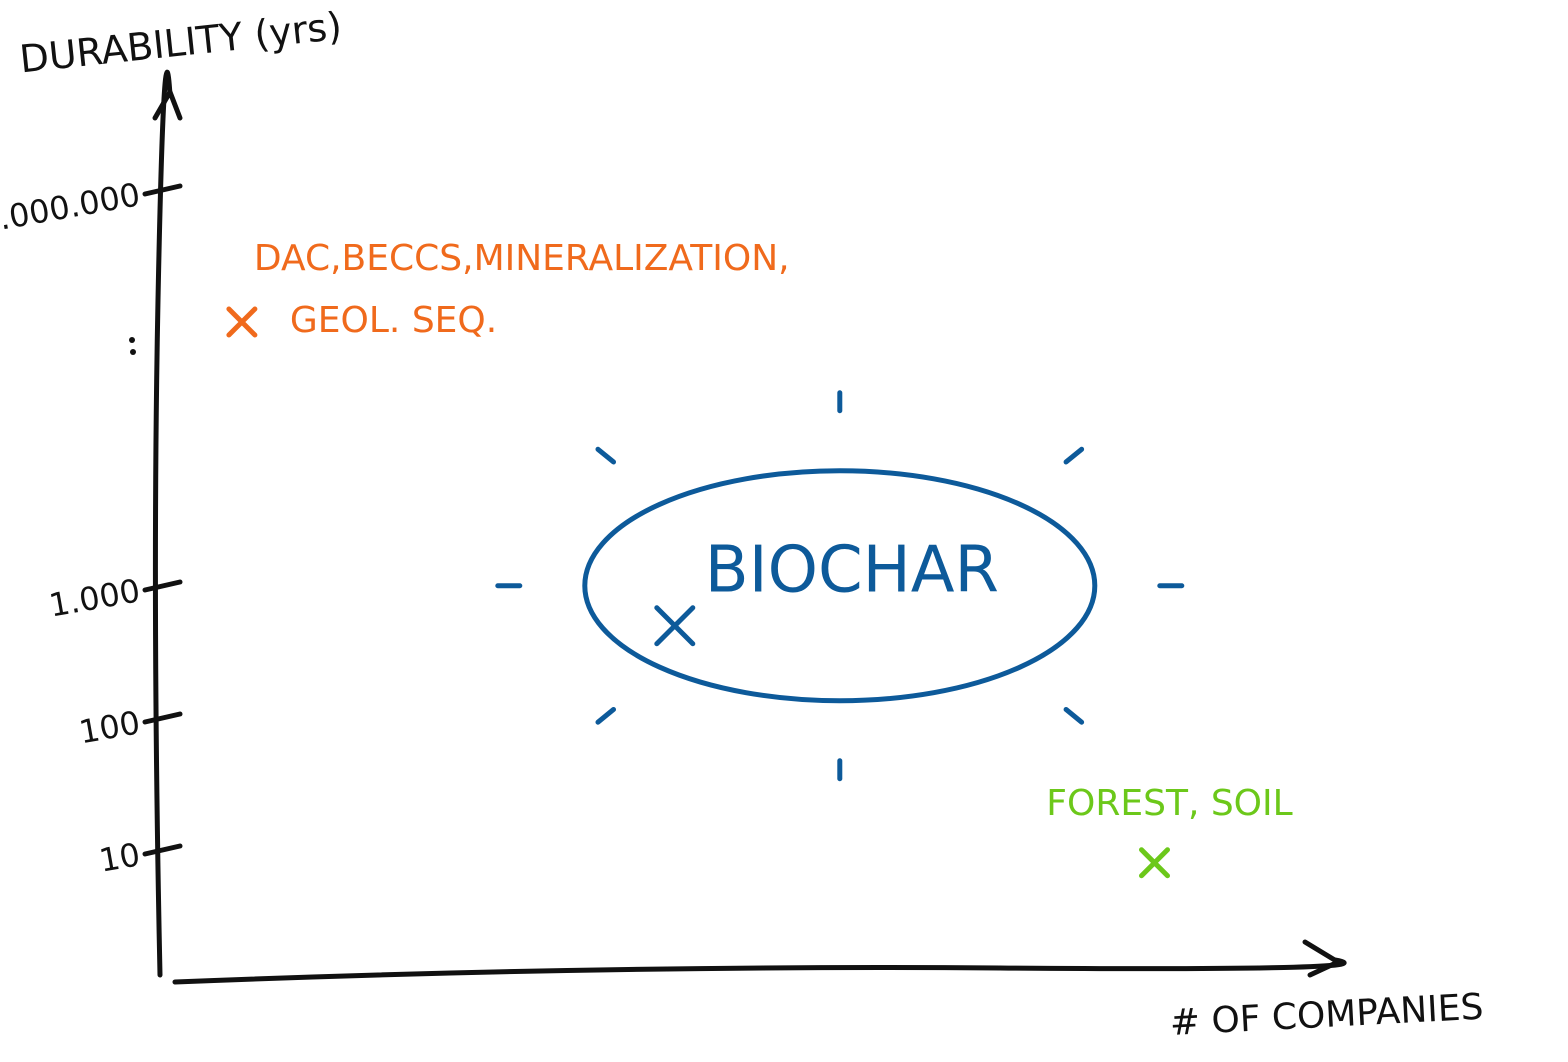 This screenshot has height=1062, width=1568. What do you see at coordinates (393, 320) in the screenshot?
I see `point-label-line: GEOL. SEQ.` at bounding box center [393, 320].